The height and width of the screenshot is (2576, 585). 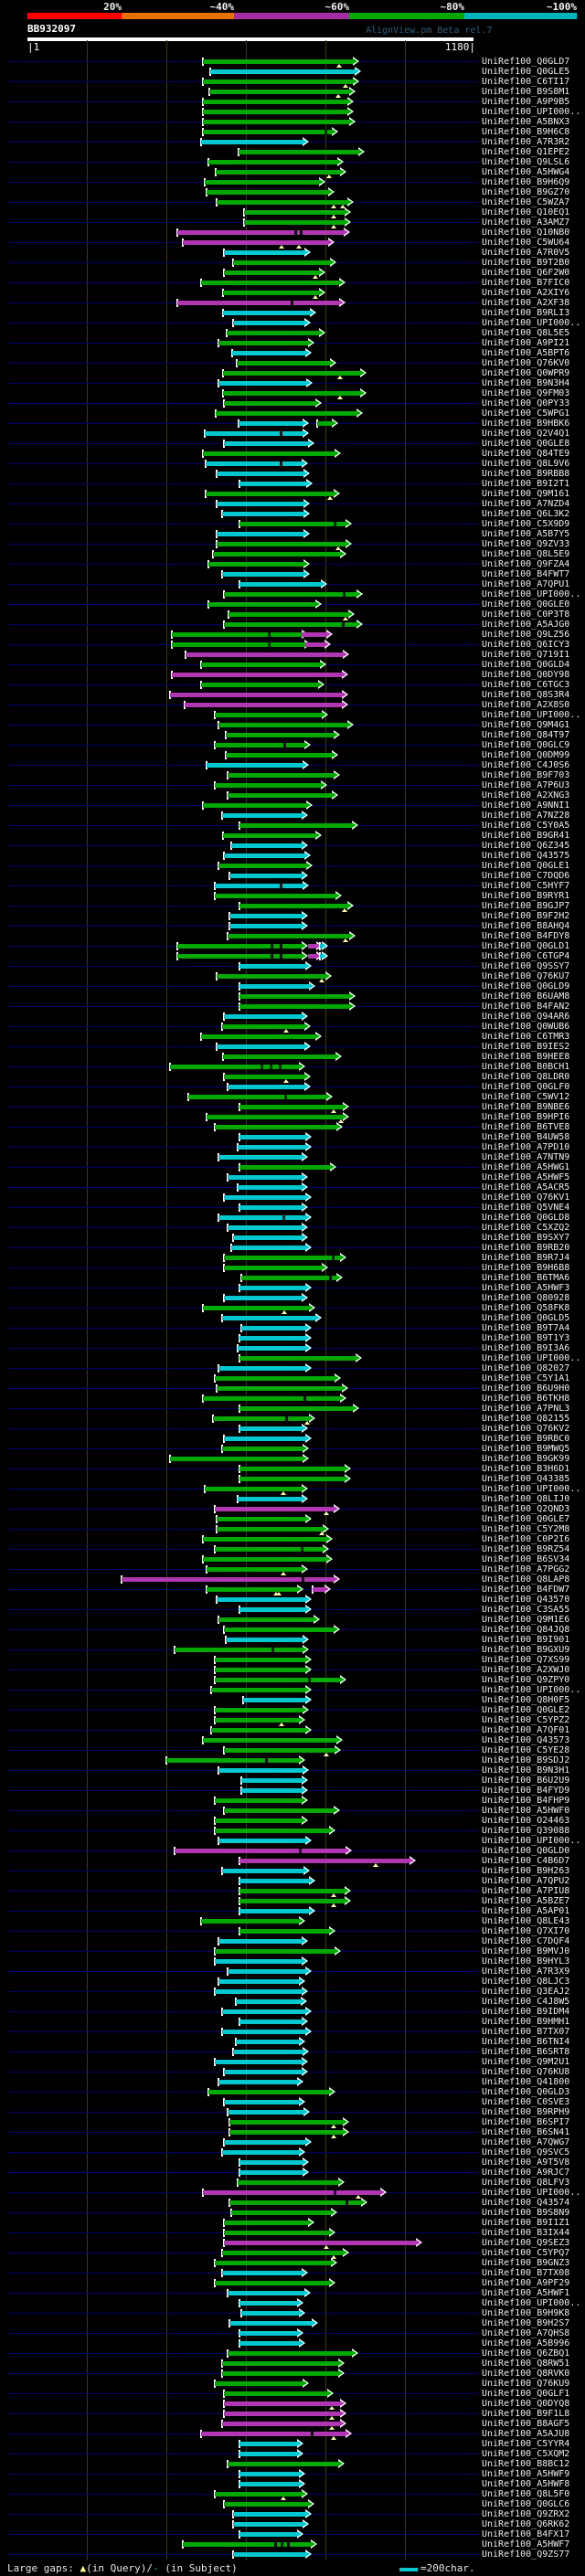 What do you see at coordinates (526, 1077) in the screenshot?
I see `hit-label: UniRef100_Q8LDR0` at bounding box center [526, 1077].